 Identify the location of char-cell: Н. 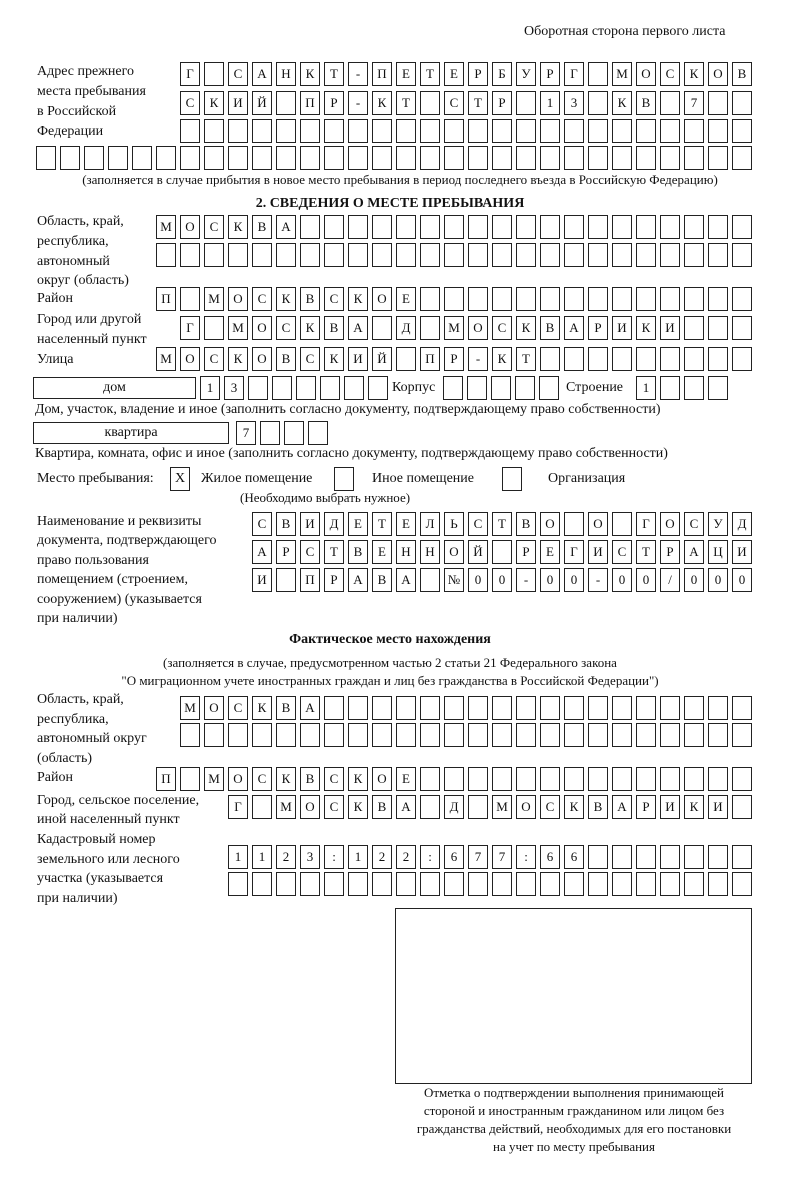
(286, 74).